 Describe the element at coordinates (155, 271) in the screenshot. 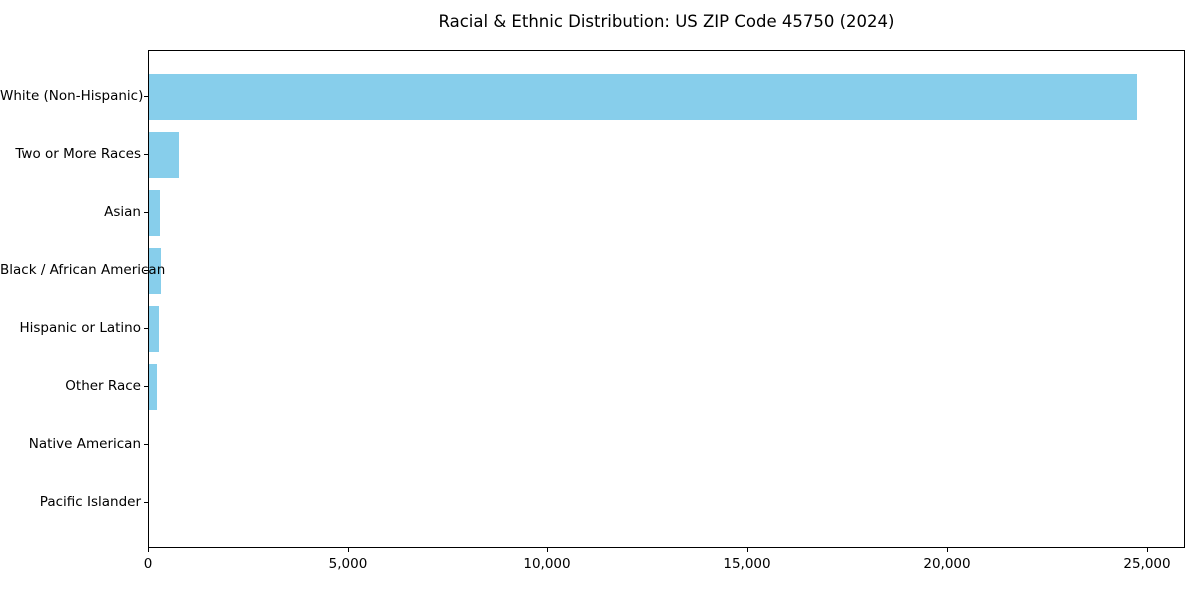

I see `bar-black-african-american` at that location.